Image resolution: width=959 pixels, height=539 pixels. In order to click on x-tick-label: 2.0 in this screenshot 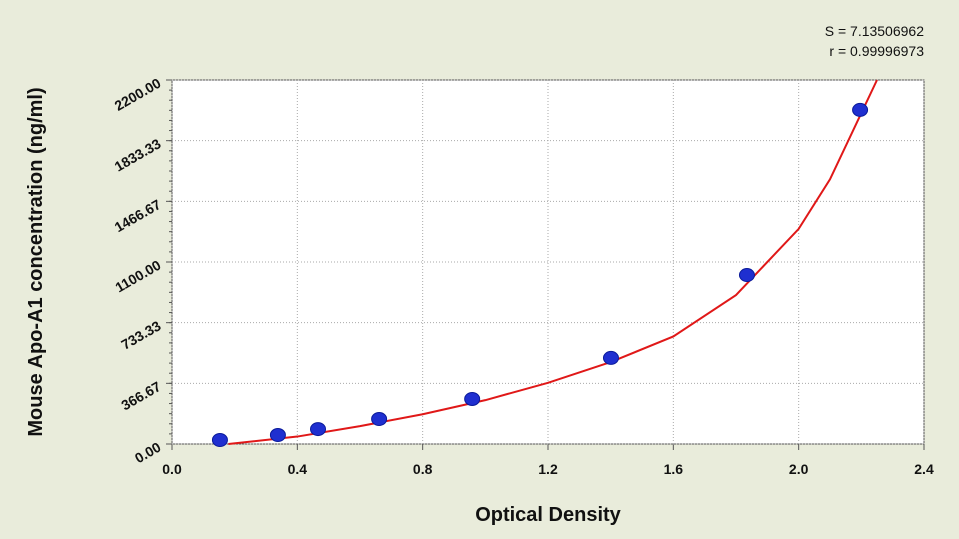, I will do `click(799, 469)`.